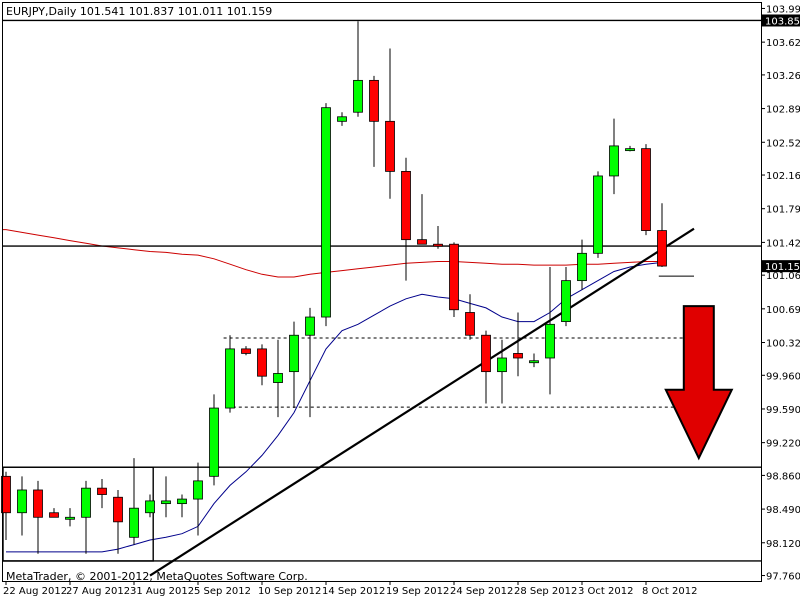 The height and width of the screenshot is (604, 800). Describe the element at coordinates (605, 591) in the screenshot. I see `time-tick-label: 3 Oct 2012` at that location.